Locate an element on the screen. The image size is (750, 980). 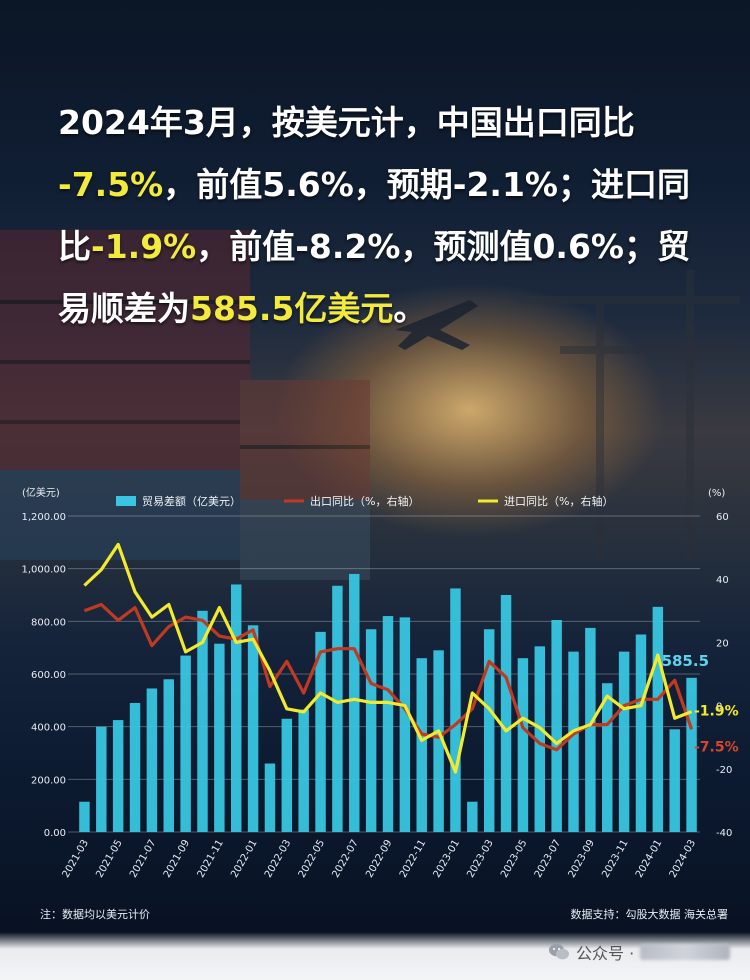
wechat-account: 公众号 · is located at coordinates (639, 952).